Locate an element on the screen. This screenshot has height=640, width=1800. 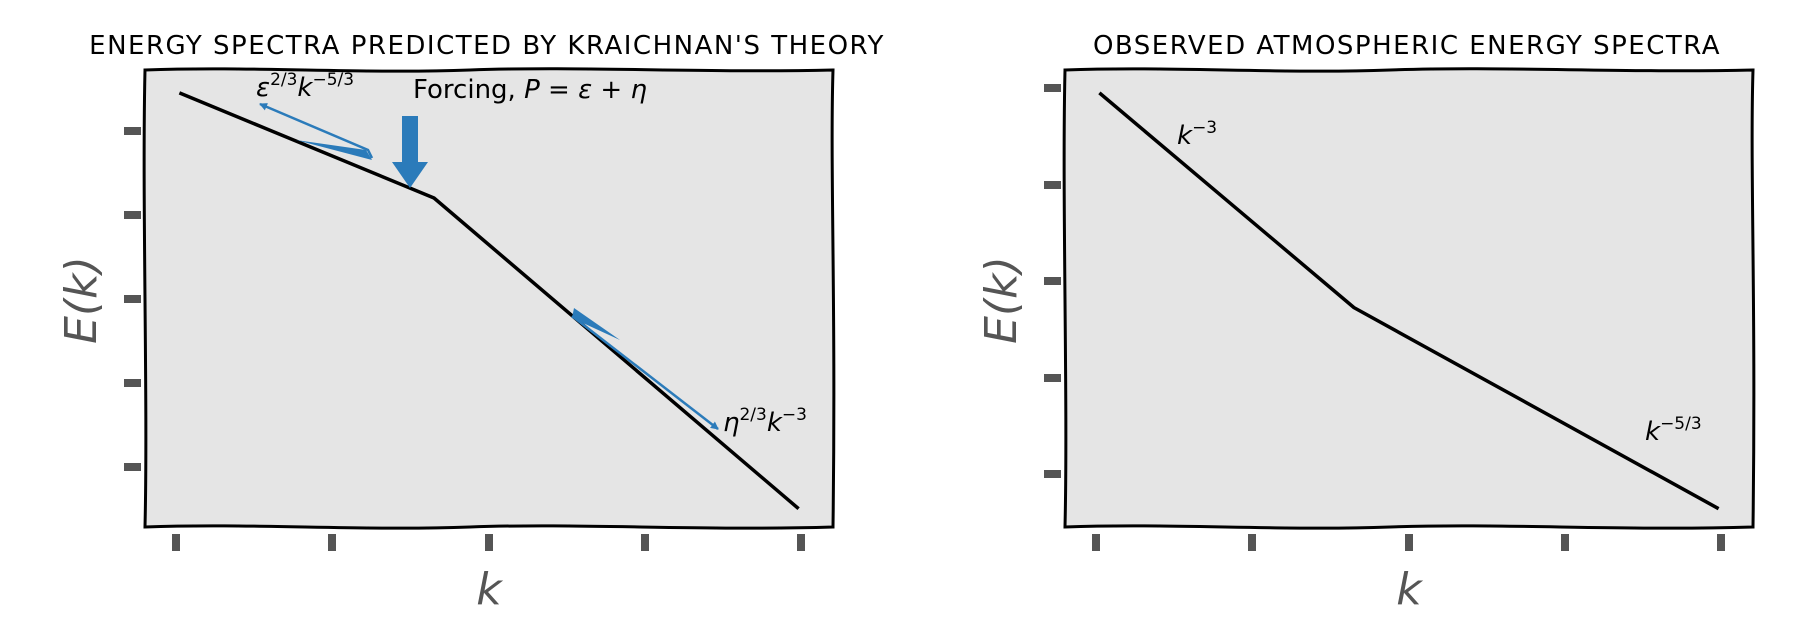
annotation-k-minus-3: k−3 is located at coordinates (1197, 134).